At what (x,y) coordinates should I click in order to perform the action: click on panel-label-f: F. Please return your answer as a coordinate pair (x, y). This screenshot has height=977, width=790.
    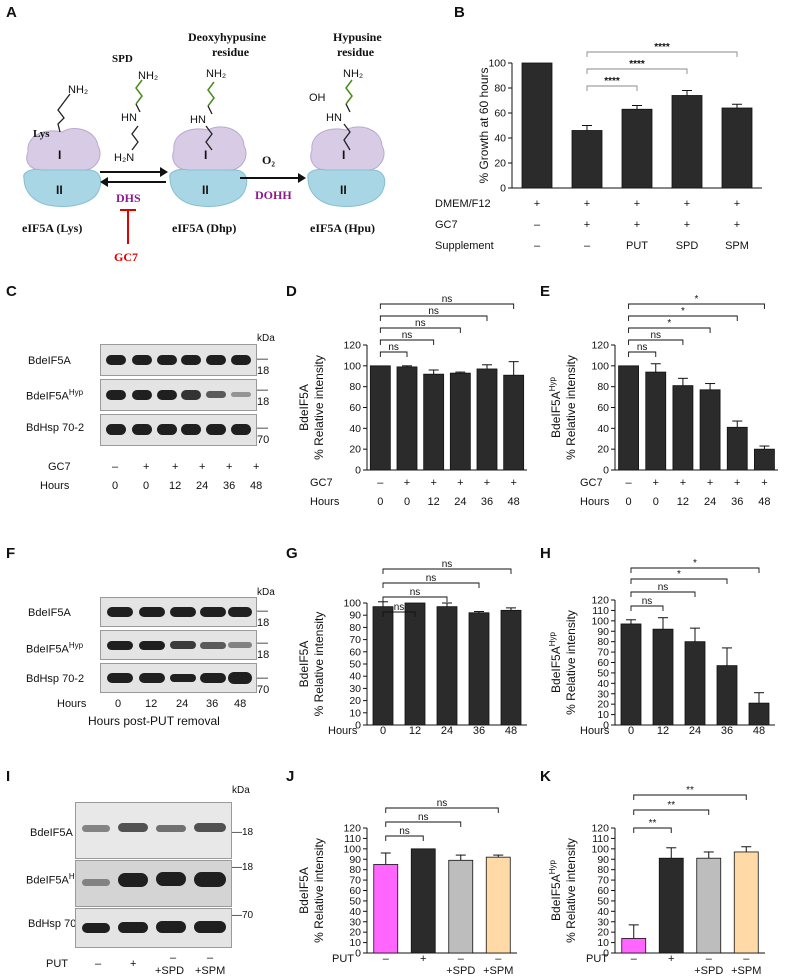
    Looking at the image, I should click on (11, 553).